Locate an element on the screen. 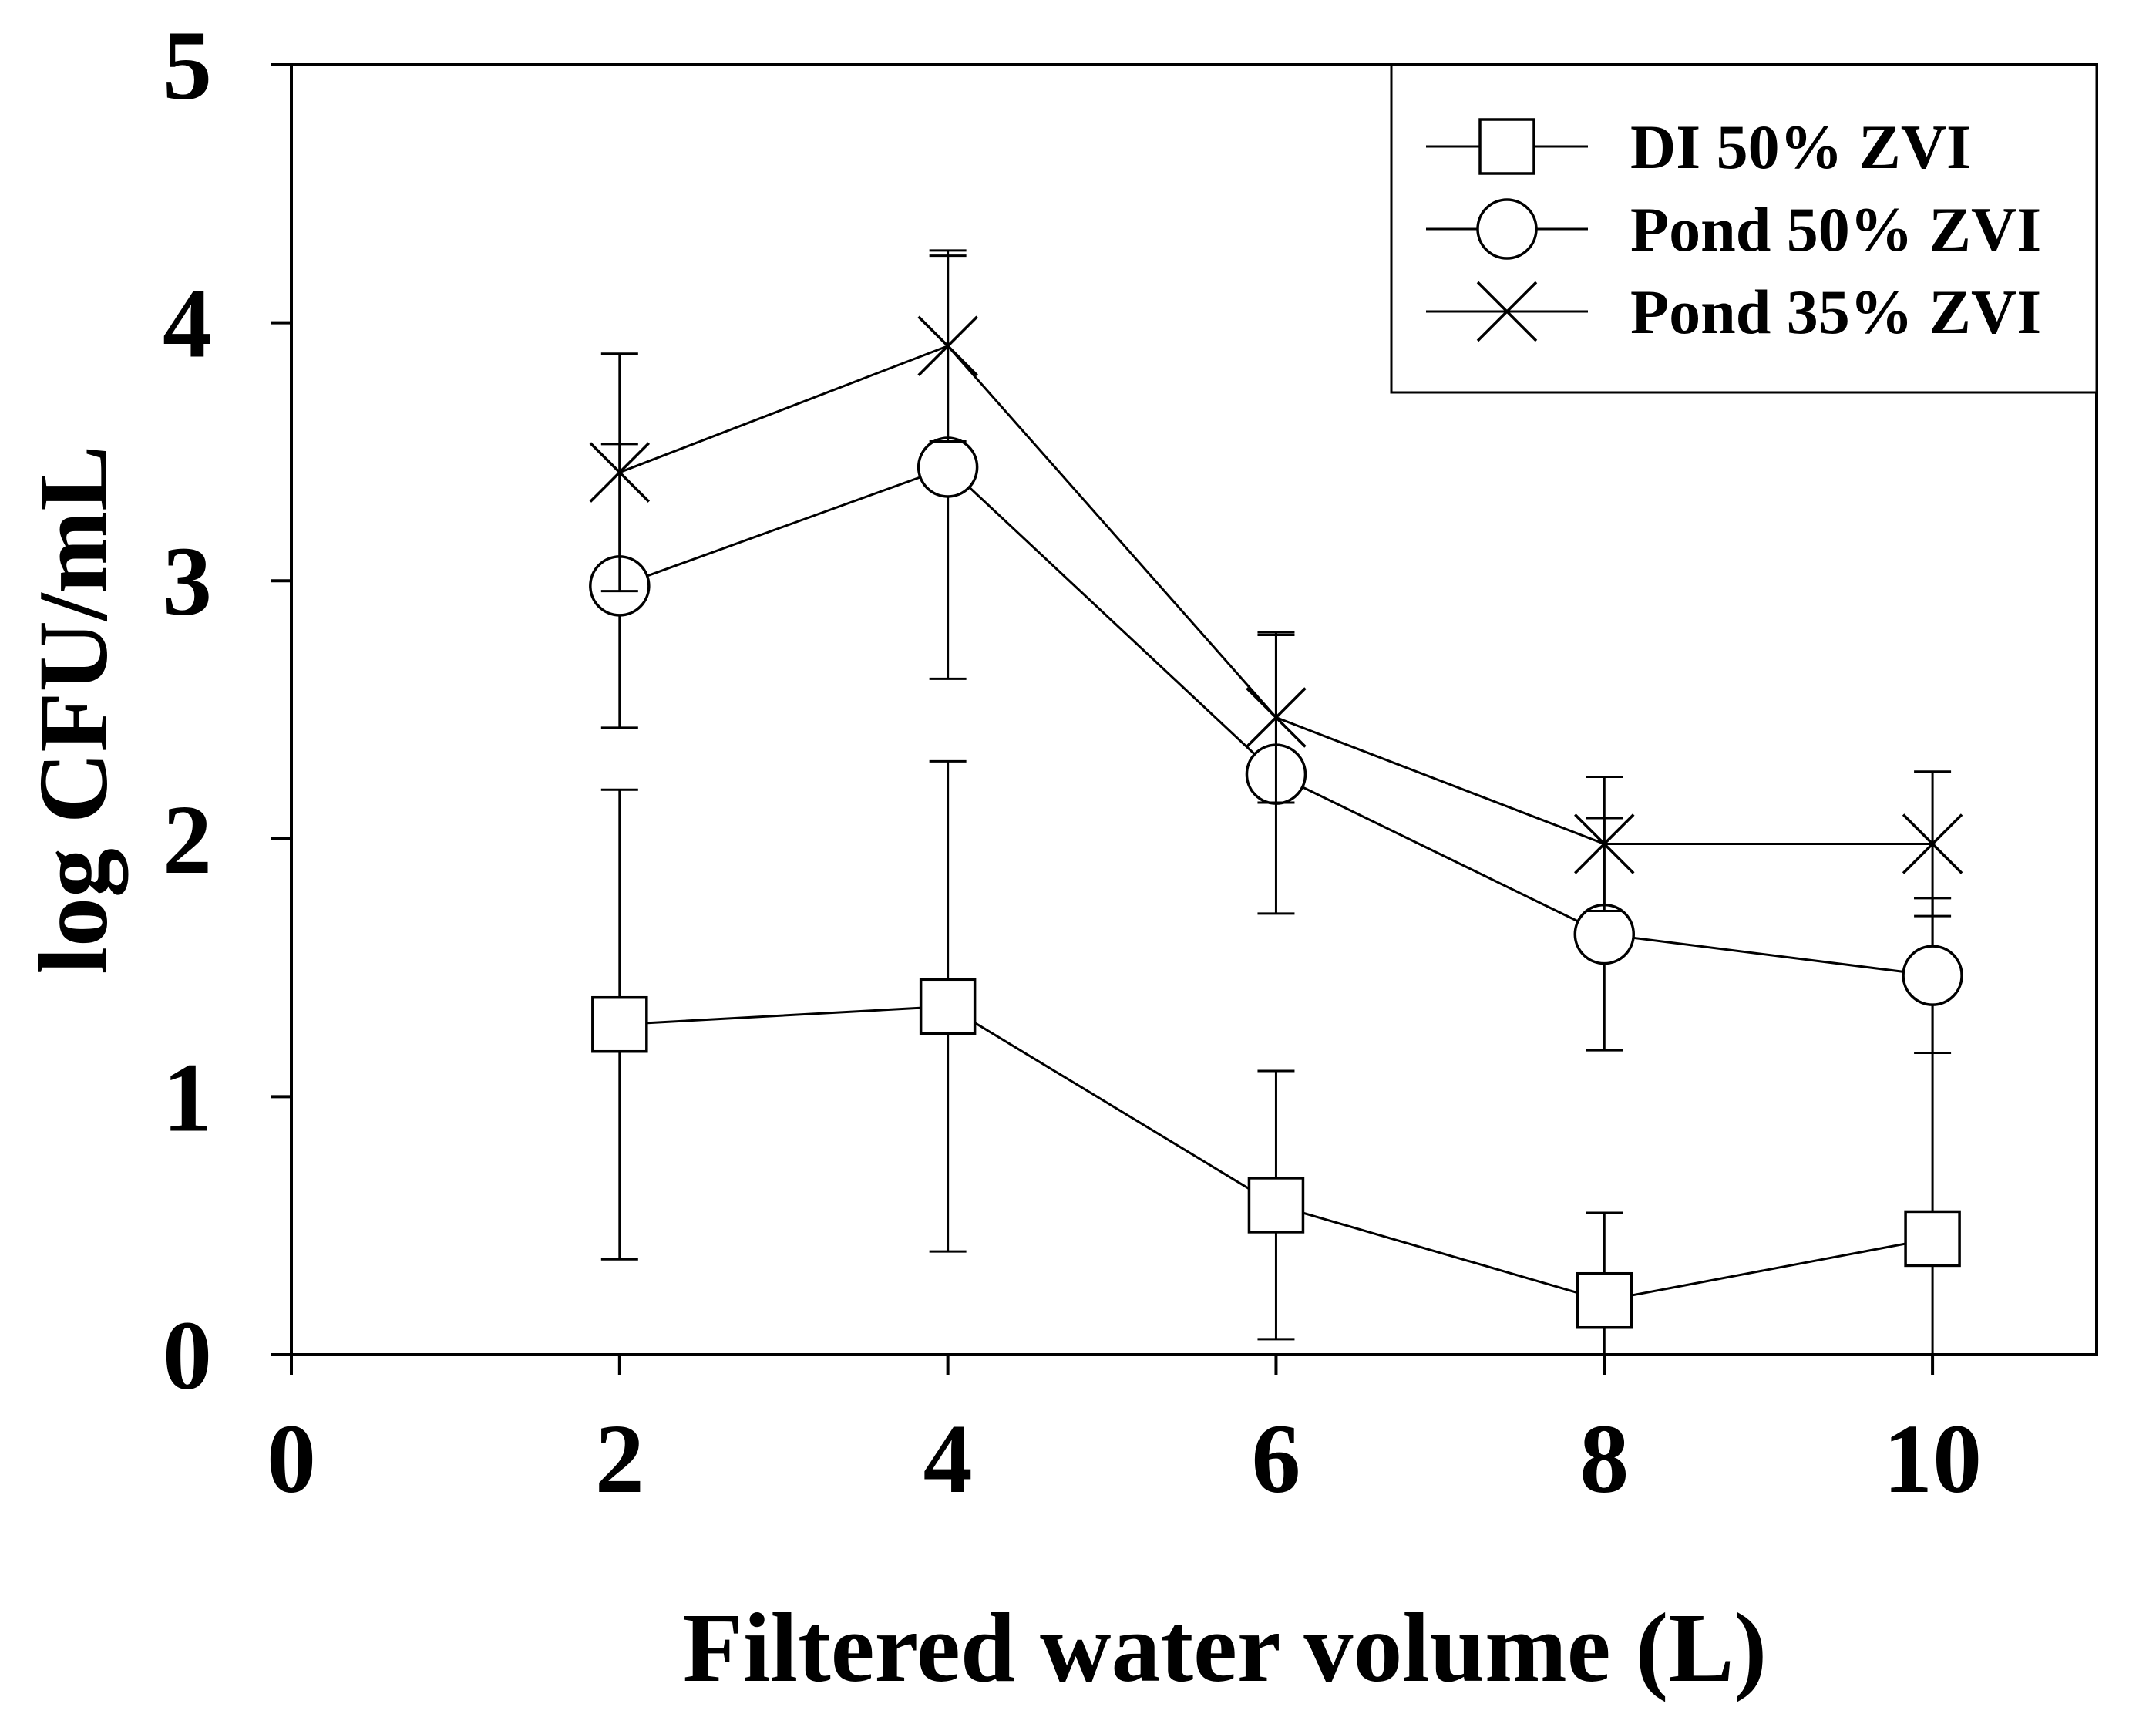  legend-entry: Pond 50% ZVI is located at coordinates (1734, 229).